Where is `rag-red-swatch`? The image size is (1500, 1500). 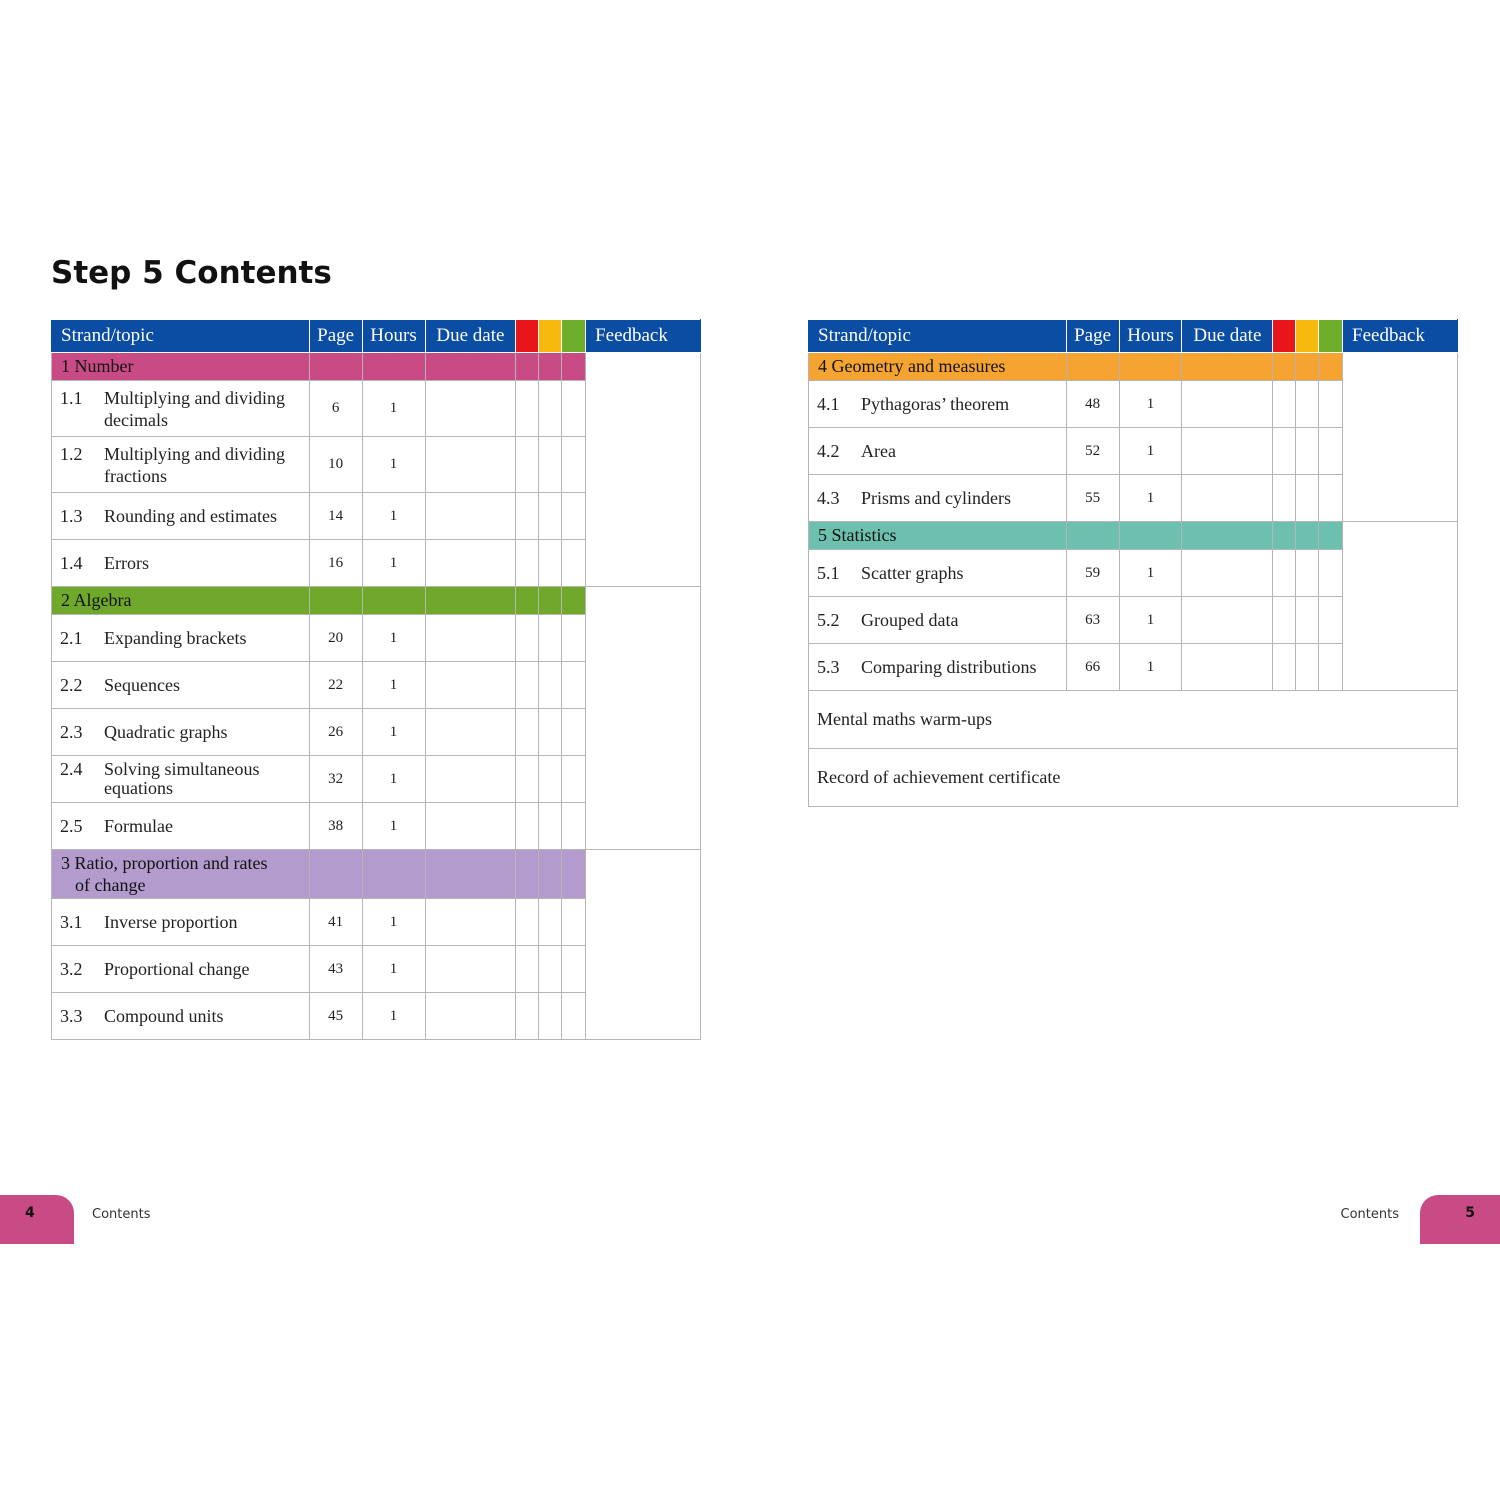
rag-red-swatch is located at coordinates (1284, 336).